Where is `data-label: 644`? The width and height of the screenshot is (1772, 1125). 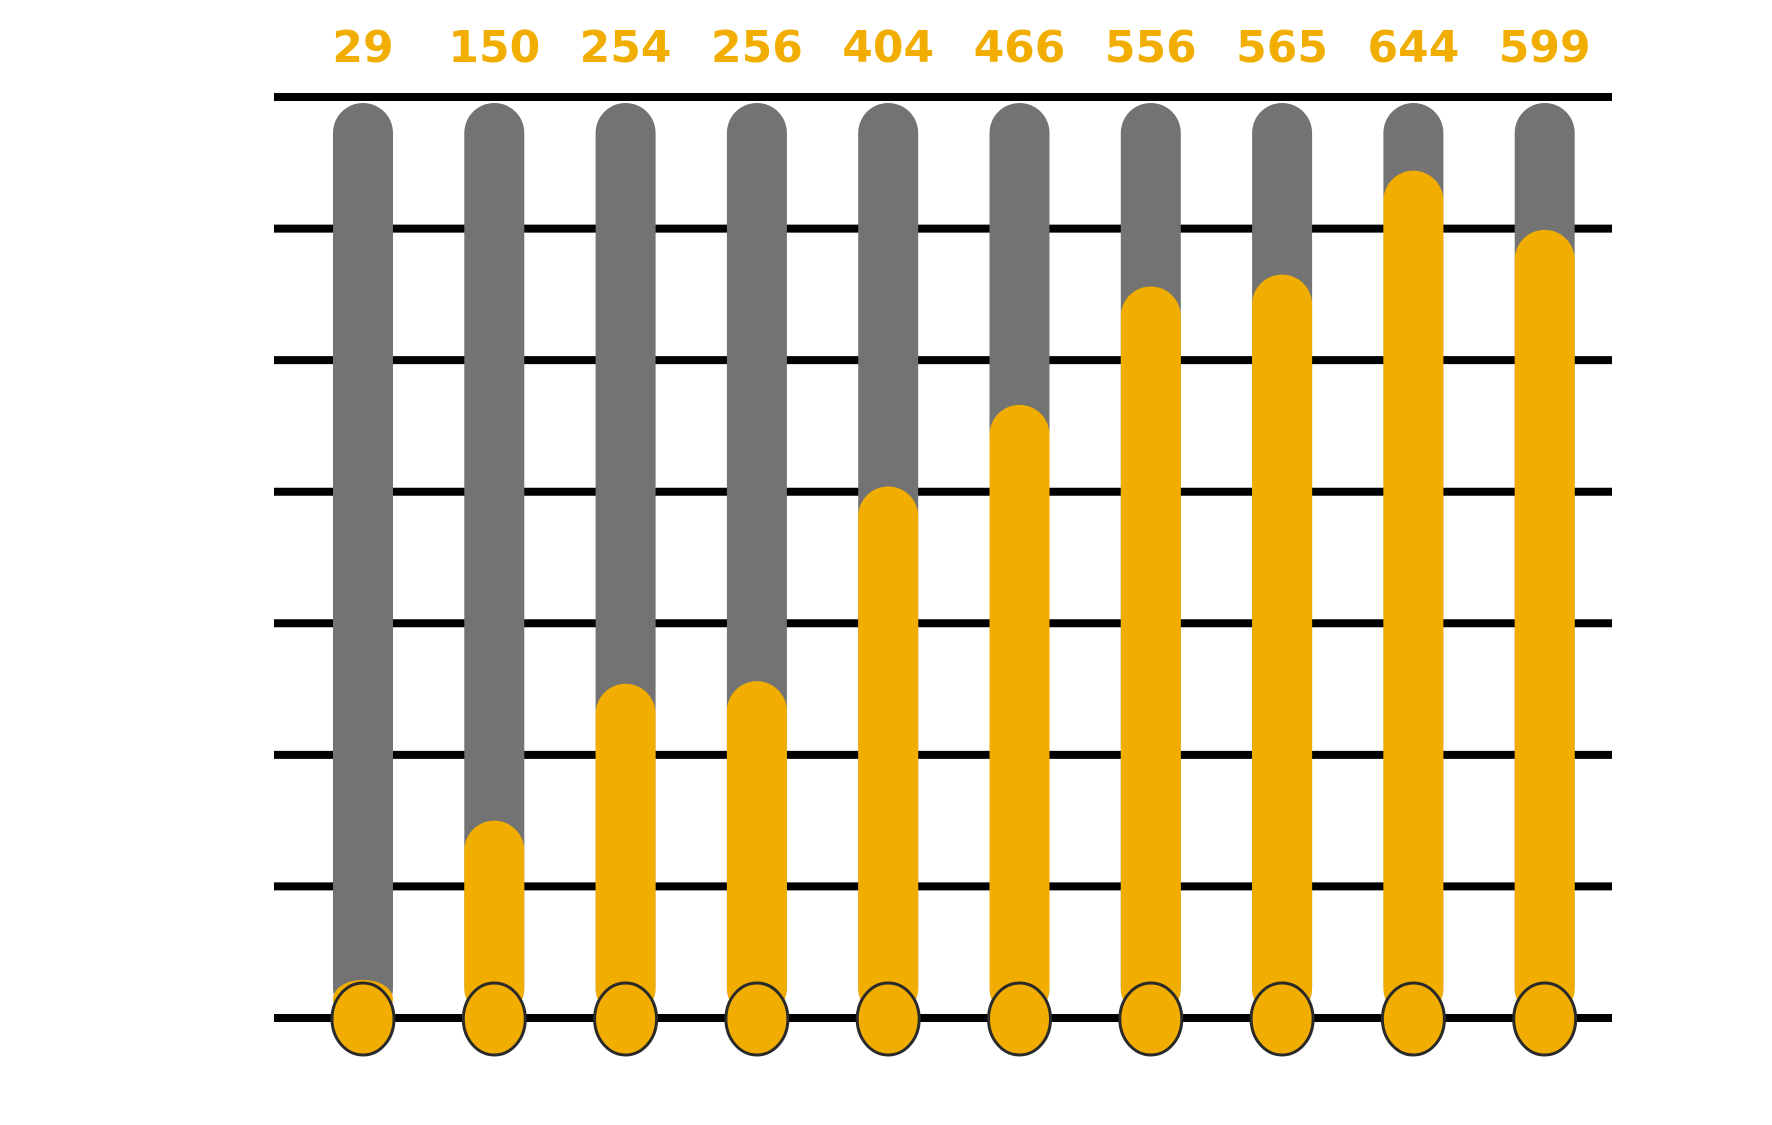 data-label: 644 is located at coordinates (1413, 47).